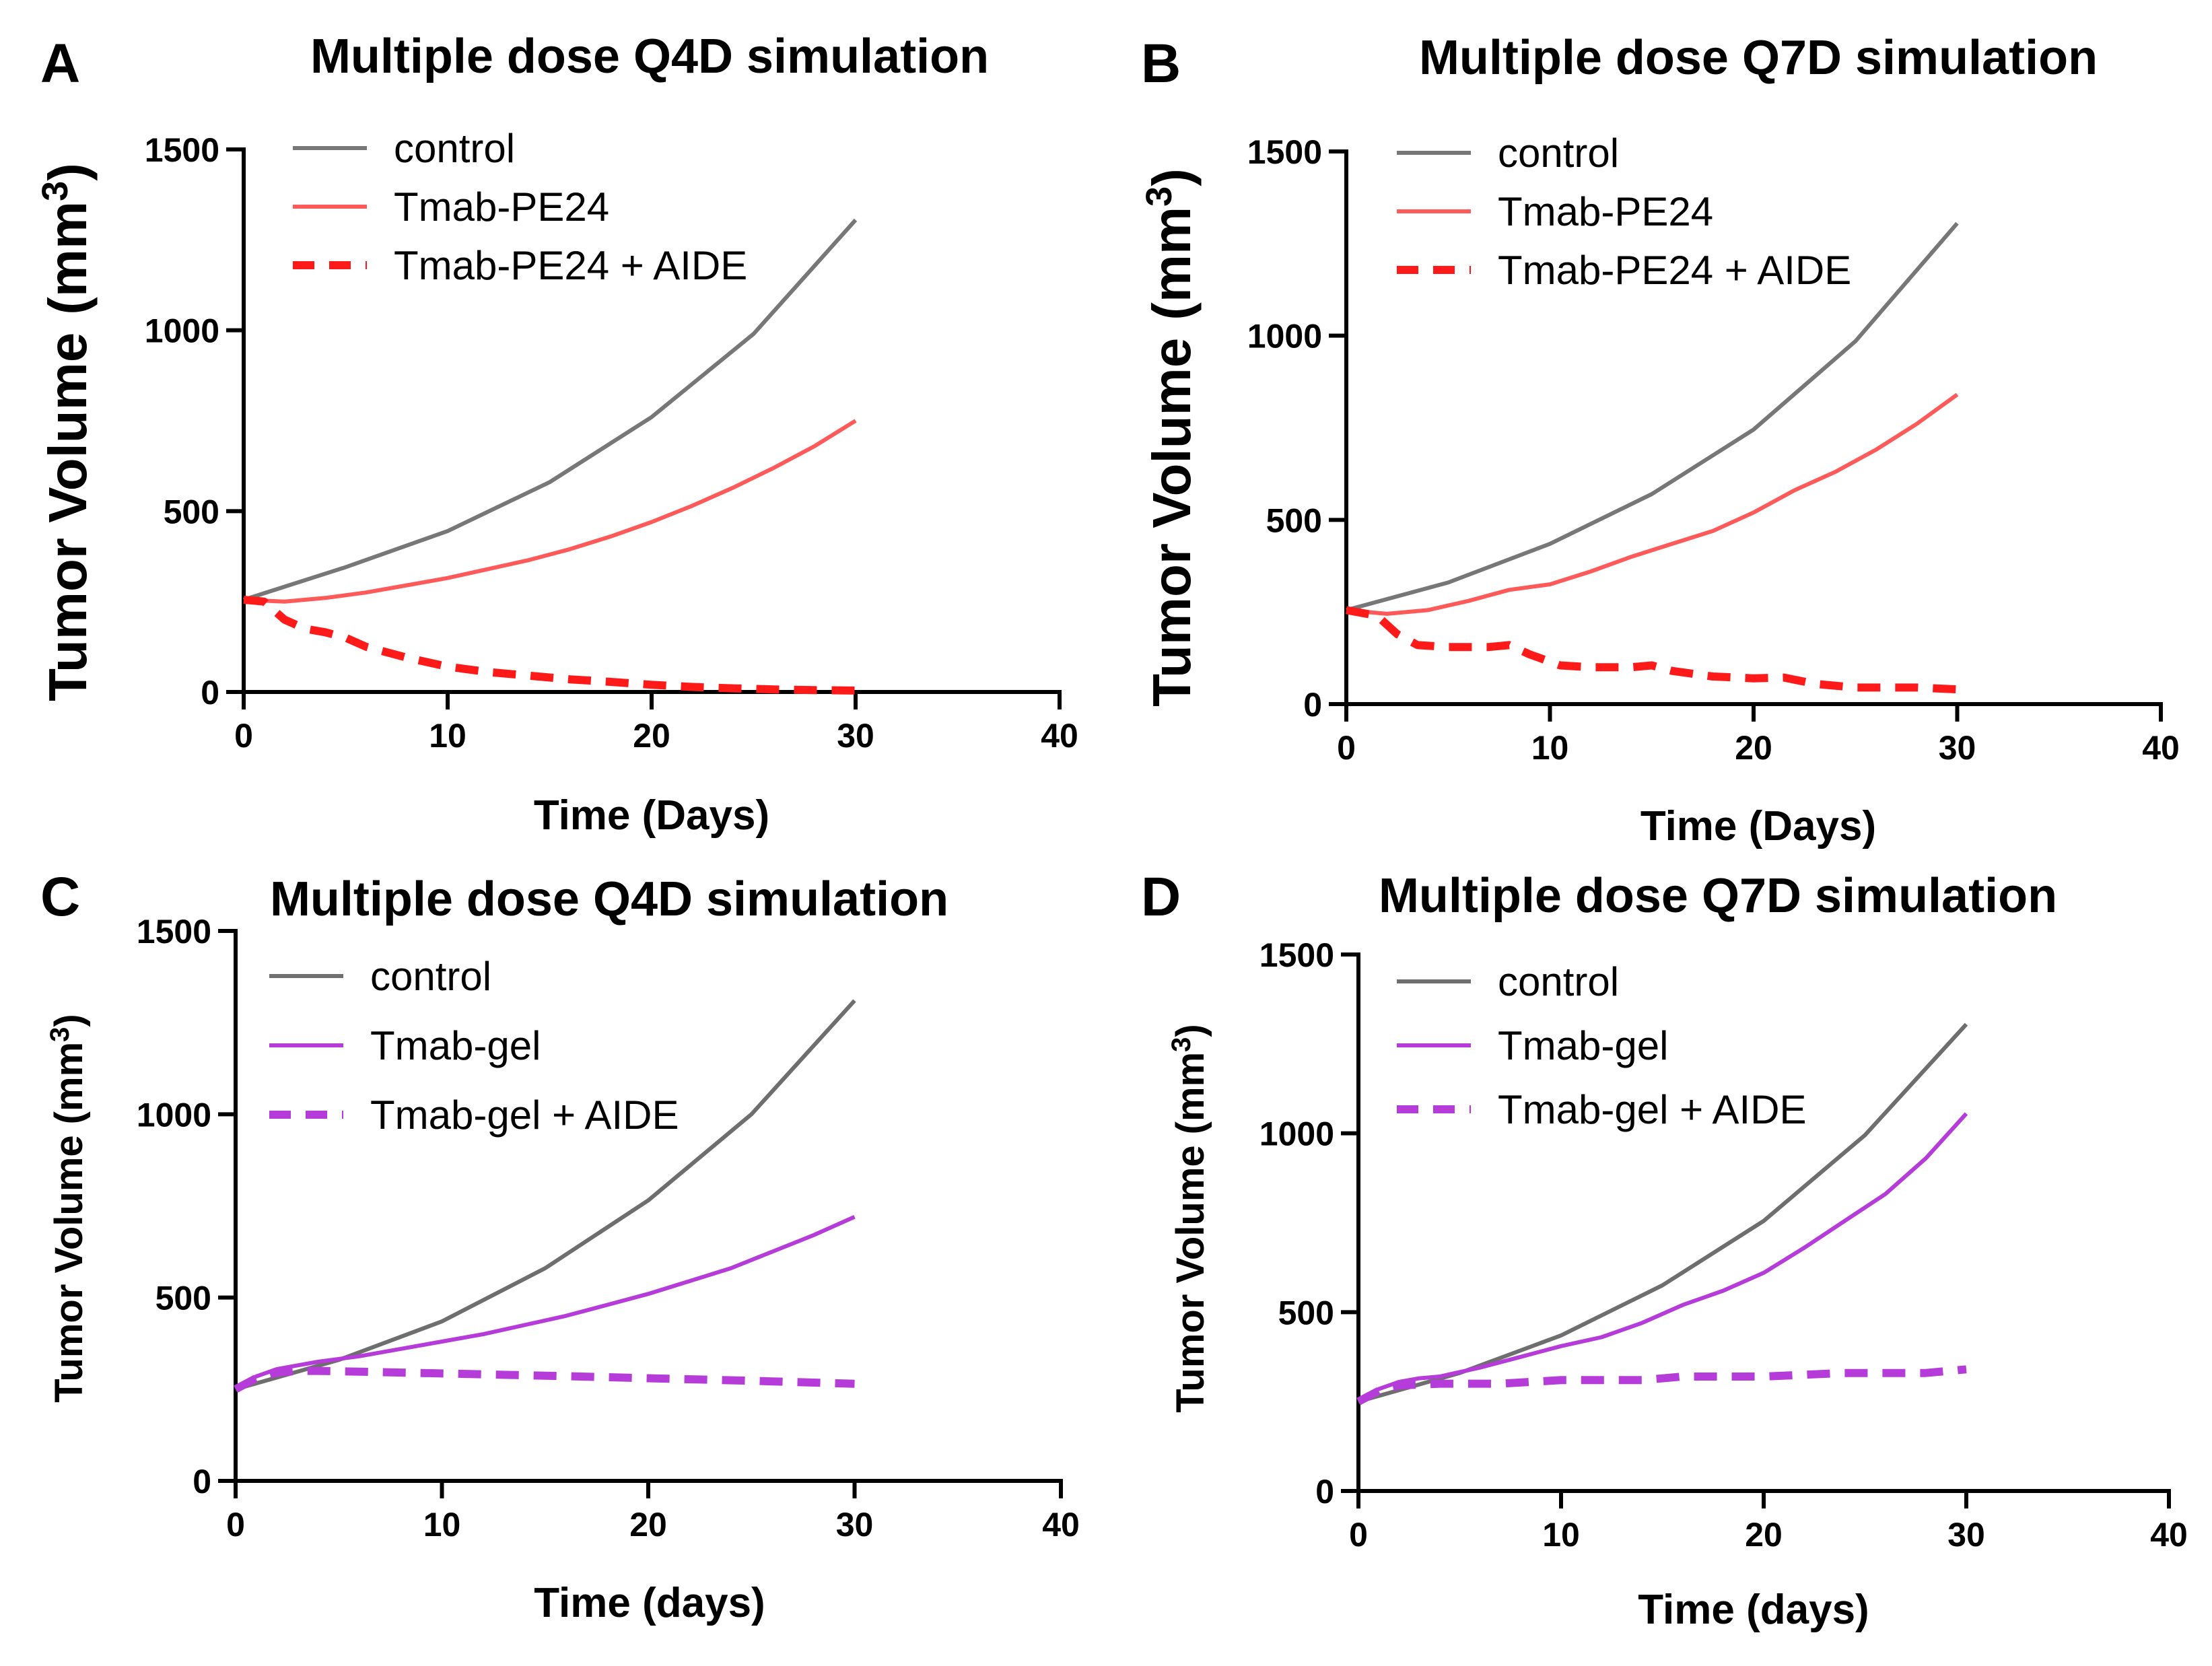  I want to click on panel-letter: D, so click(1161, 897).